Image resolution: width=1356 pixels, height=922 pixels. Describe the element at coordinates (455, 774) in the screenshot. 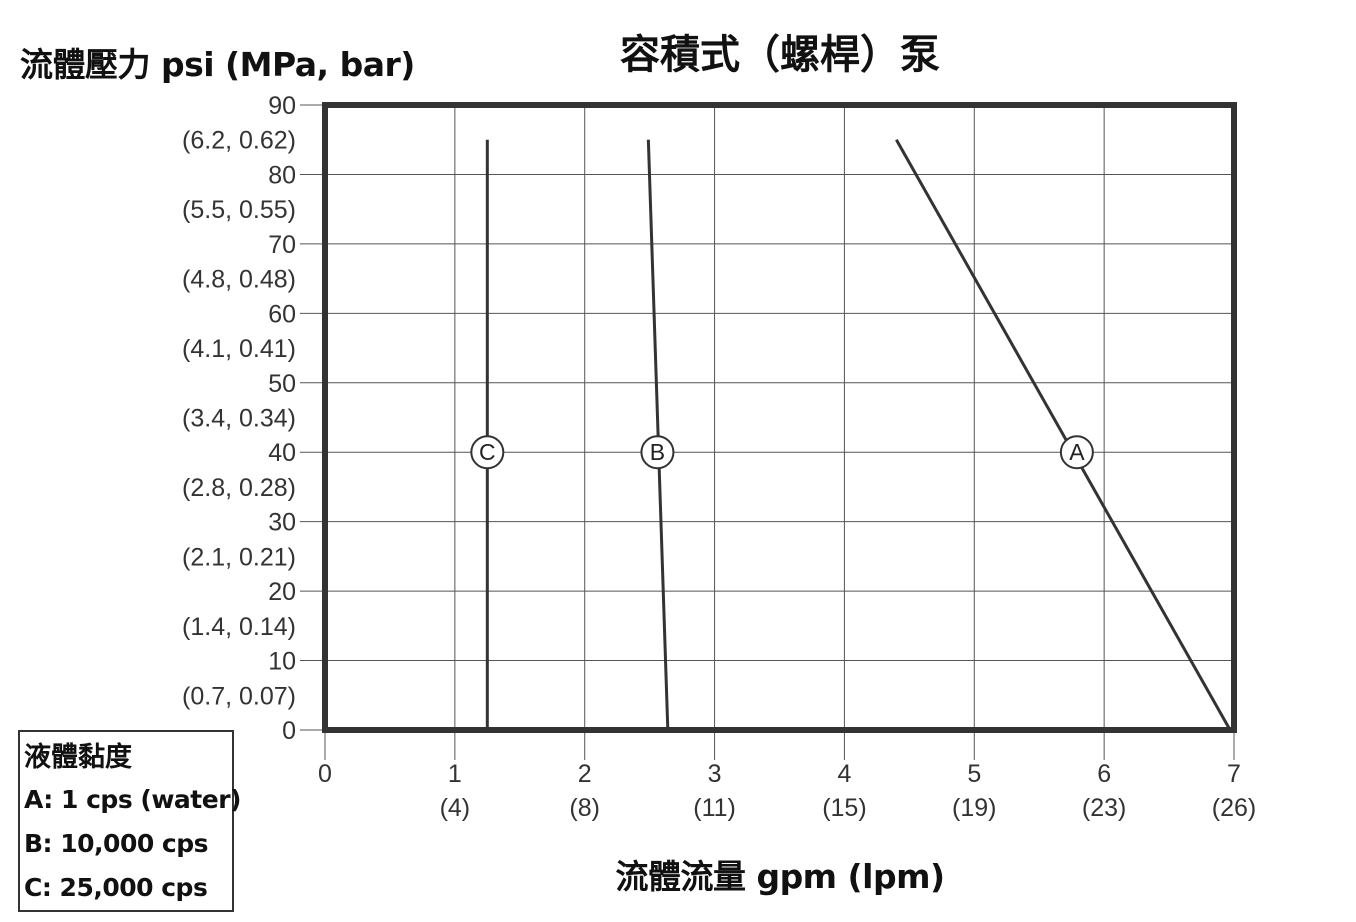

I see `x-tick-label: 1` at that location.